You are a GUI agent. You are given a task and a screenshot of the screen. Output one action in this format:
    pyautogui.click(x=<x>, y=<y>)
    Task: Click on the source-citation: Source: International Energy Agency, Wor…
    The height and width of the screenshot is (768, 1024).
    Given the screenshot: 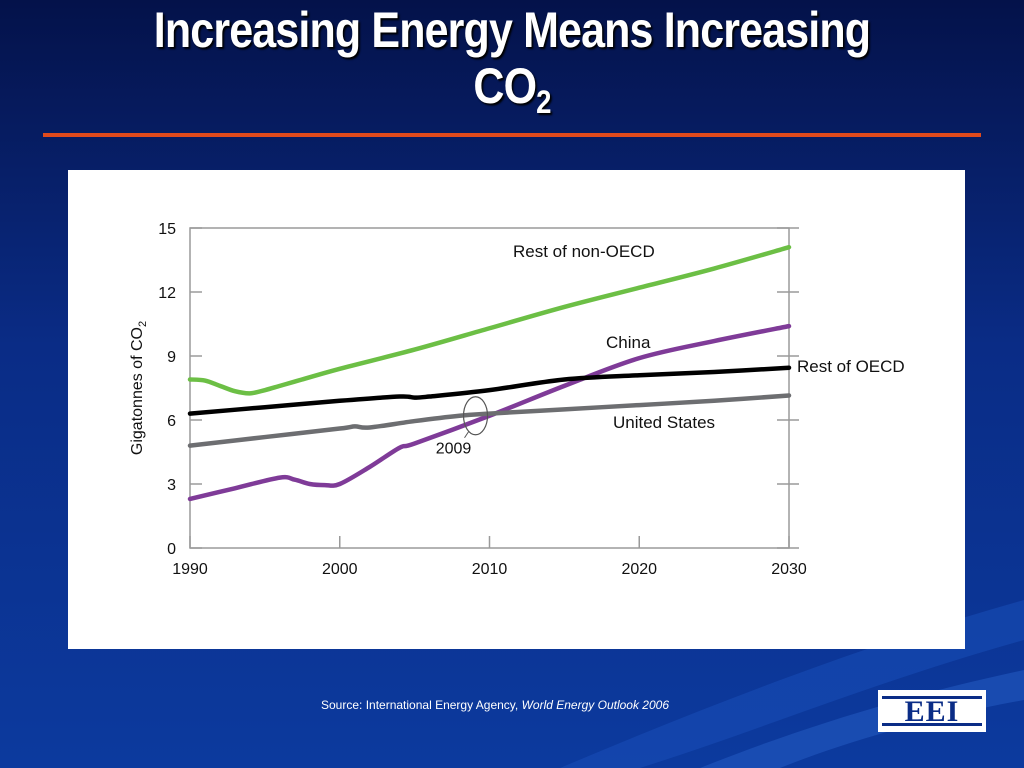 What is the action you would take?
    pyautogui.click(x=495, y=705)
    